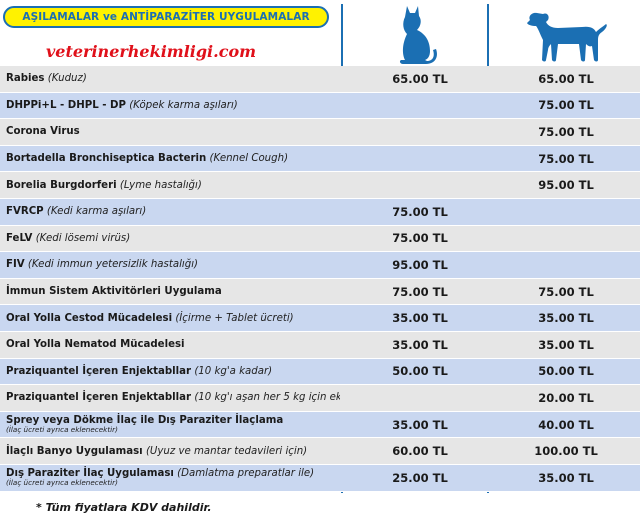 This screenshot has width=640, height=517. Describe the element at coordinates (114, 292) in the screenshot. I see `service-name: İmmun Sistem Aktivitörleri Uygulama` at that location.